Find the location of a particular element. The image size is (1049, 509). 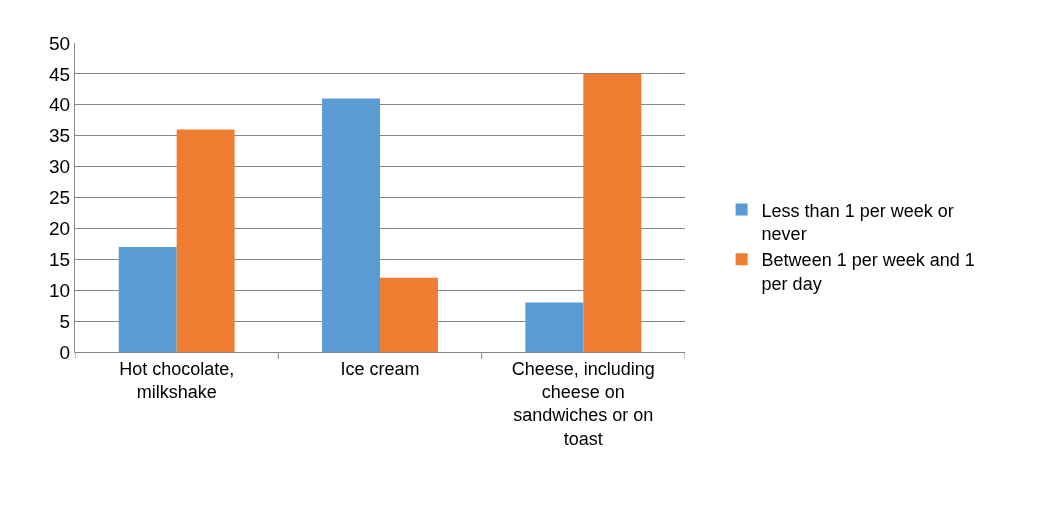

x-tick-label: Ice cream is located at coordinates (380, 368).